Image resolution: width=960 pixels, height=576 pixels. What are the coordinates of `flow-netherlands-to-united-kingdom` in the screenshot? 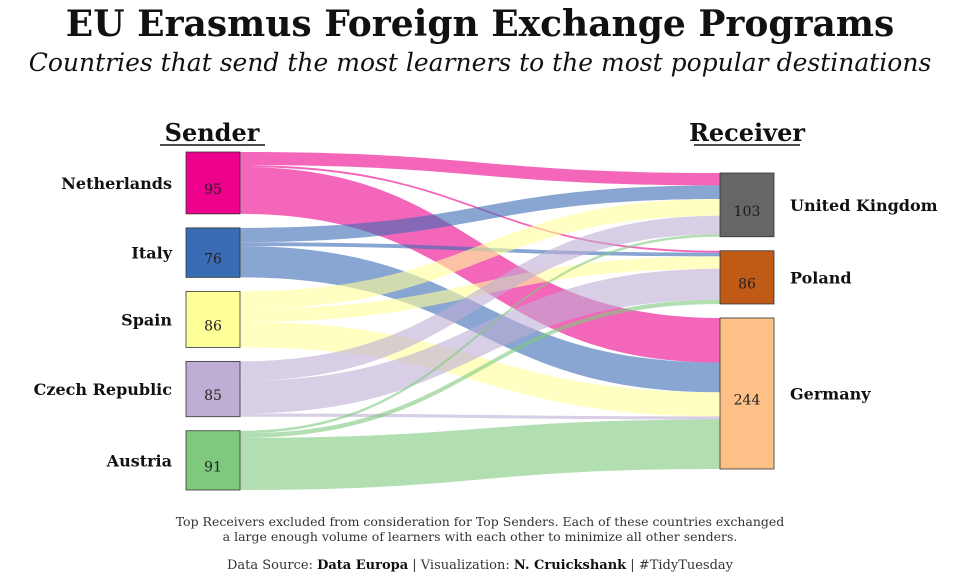 It's located at (480, 169).